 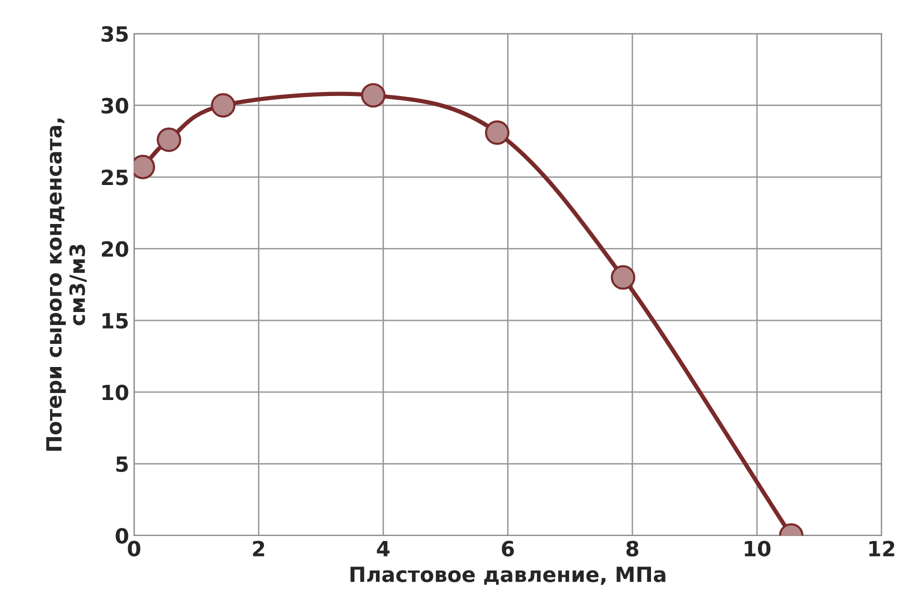 What do you see at coordinates (115, 249) in the screenshot?
I see `y-tick-label: 20` at bounding box center [115, 249].